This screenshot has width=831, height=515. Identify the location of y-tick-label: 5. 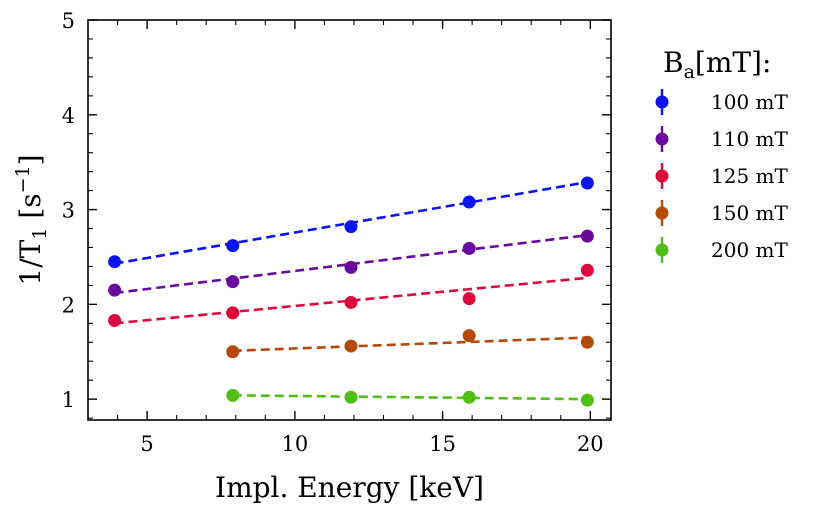
(68, 21).